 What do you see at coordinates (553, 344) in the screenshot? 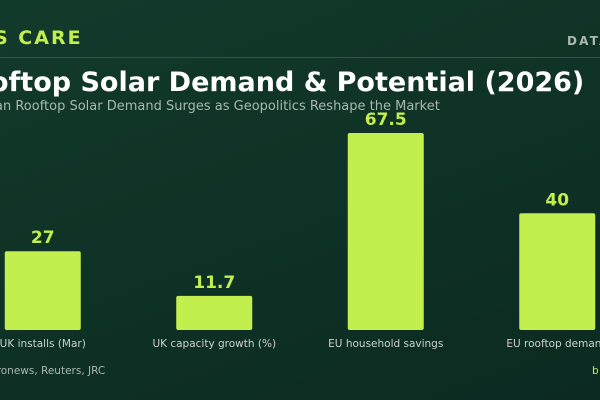
I see `category-label: EU rooftop demand` at bounding box center [553, 344].